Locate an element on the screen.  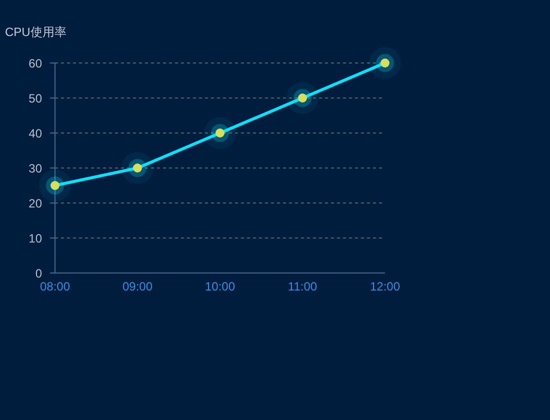
y-axis-title: CPU使用率 is located at coordinates (35, 32).